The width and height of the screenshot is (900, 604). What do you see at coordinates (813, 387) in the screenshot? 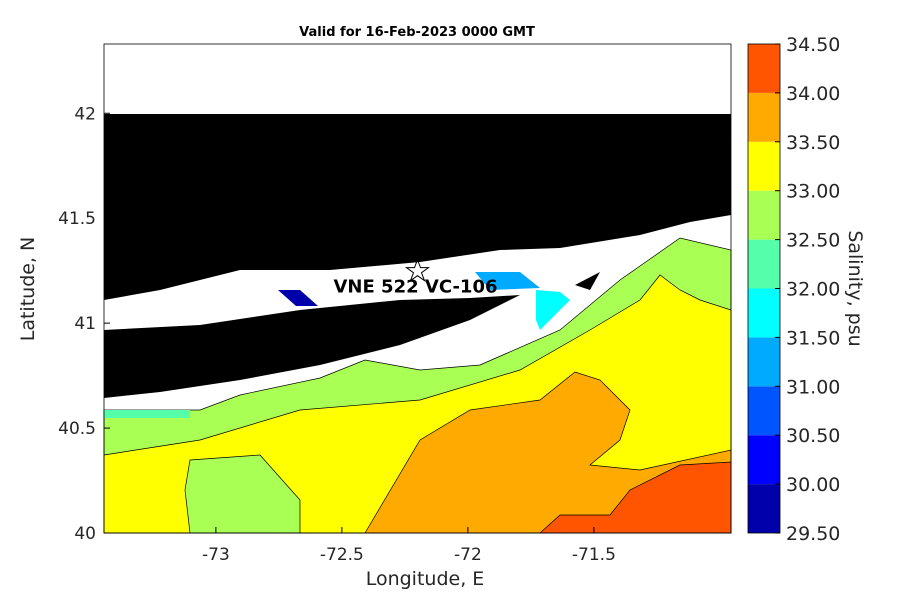
I see `colorbar-tick-label: 31.00` at bounding box center [813, 387].